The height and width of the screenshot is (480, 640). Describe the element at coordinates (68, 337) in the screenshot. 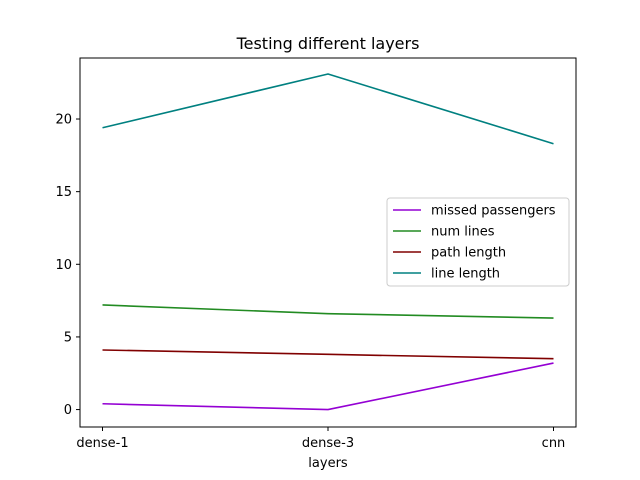

I see `y-tick-label: 5` at that location.